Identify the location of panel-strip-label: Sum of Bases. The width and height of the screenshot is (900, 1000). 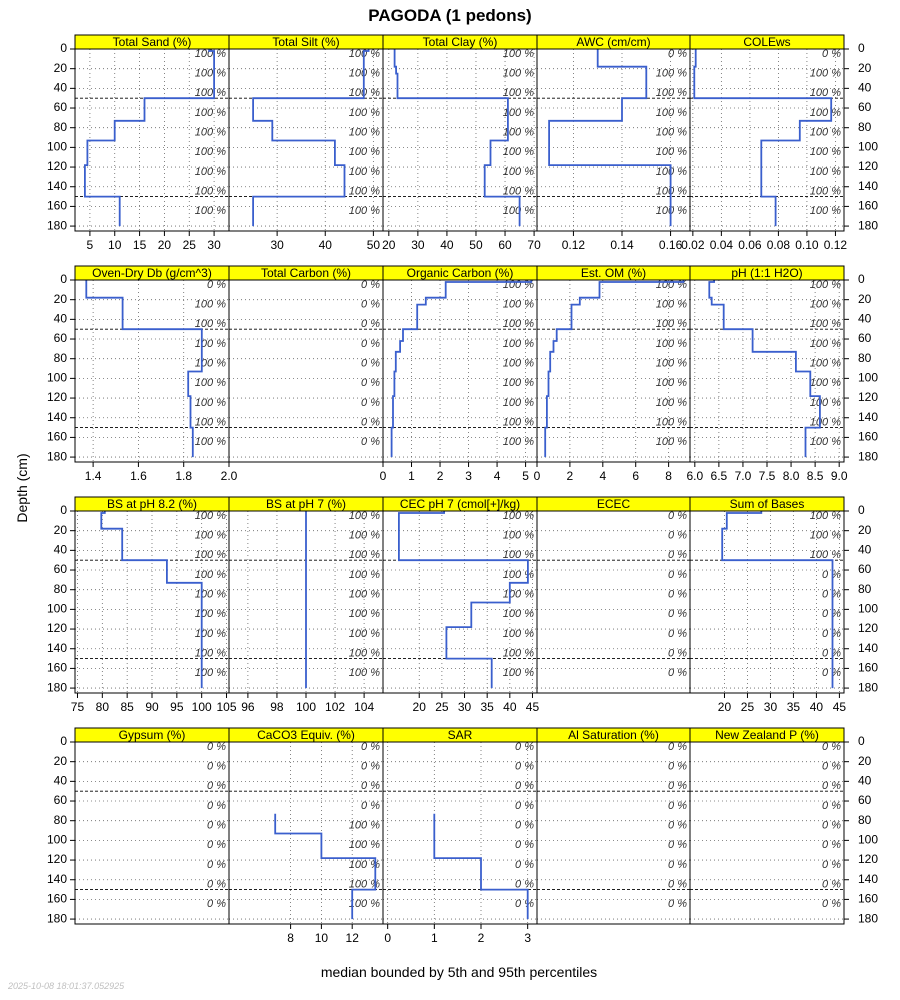
(767, 504).